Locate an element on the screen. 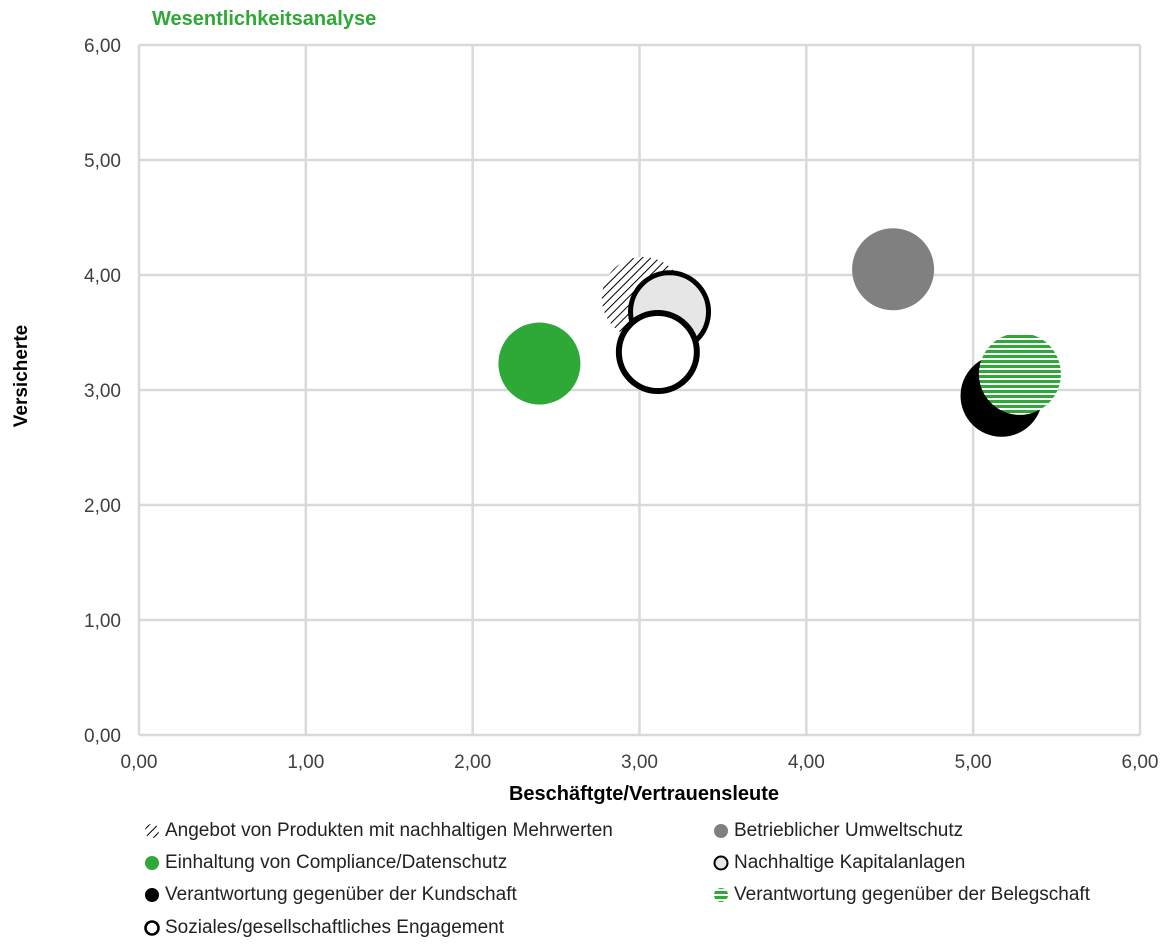  y-tick-label: 1,00 is located at coordinates (102, 621).